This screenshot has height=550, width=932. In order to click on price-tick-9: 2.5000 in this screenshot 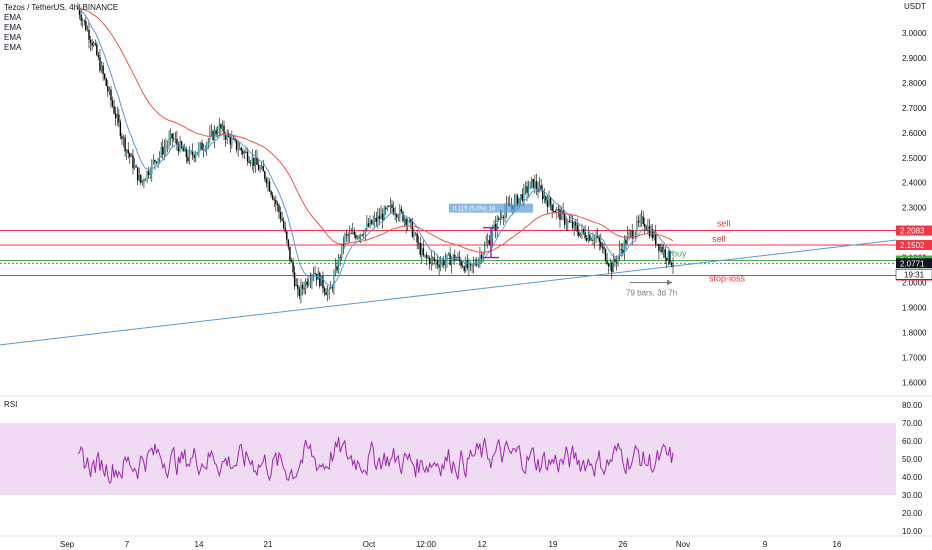, I will do `click(914, 158)`.